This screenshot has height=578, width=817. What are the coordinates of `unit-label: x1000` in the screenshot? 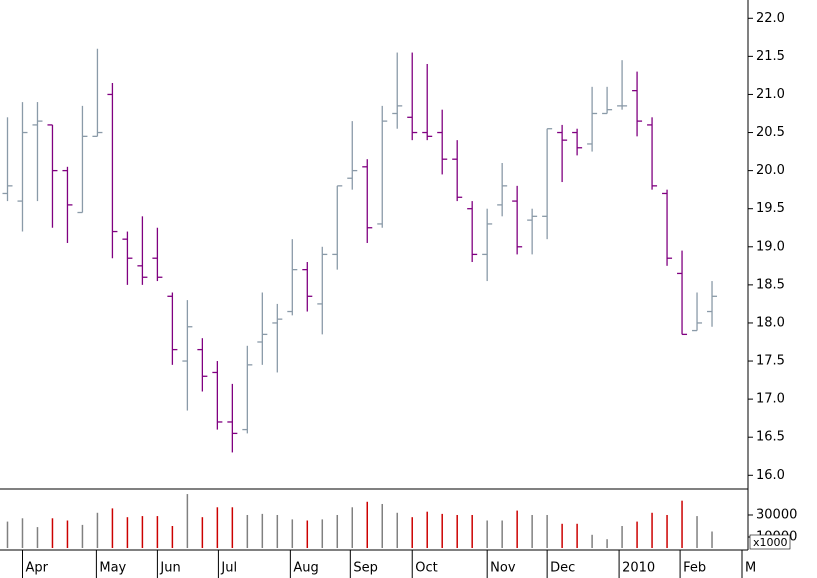 It's located at (770, 542).